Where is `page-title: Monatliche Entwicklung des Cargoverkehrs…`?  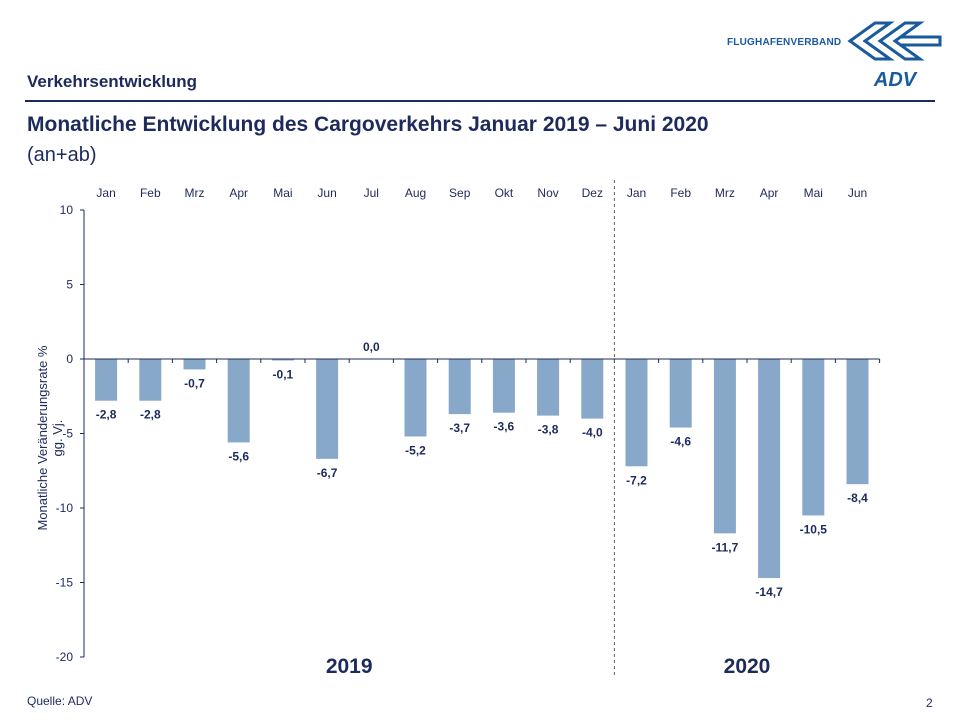 page-title: Monatliche Entwicklung des Cargoverkehrs… is located at coordinates (368, 124).